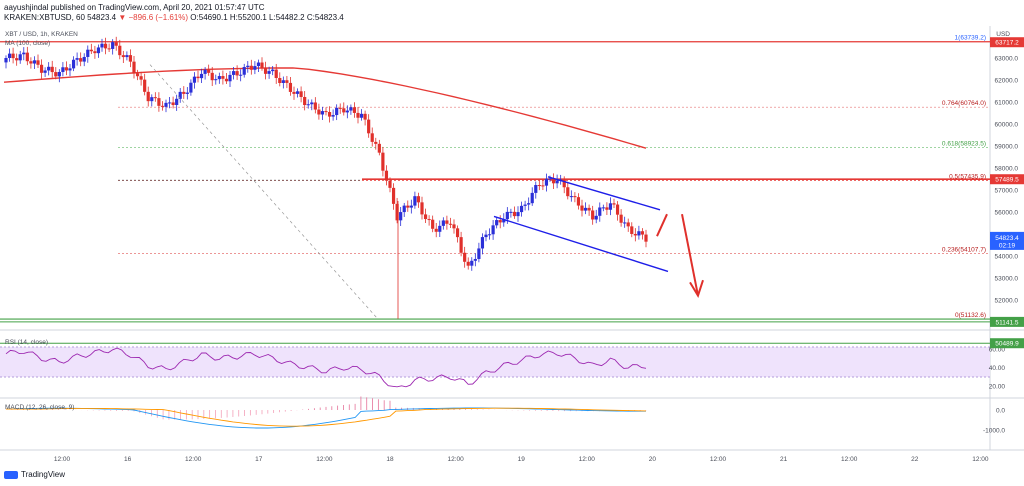 Image resolution: width=1024 pixels, height=486 pixels. I want to click on tag-current-bg, so click(1007, 240).